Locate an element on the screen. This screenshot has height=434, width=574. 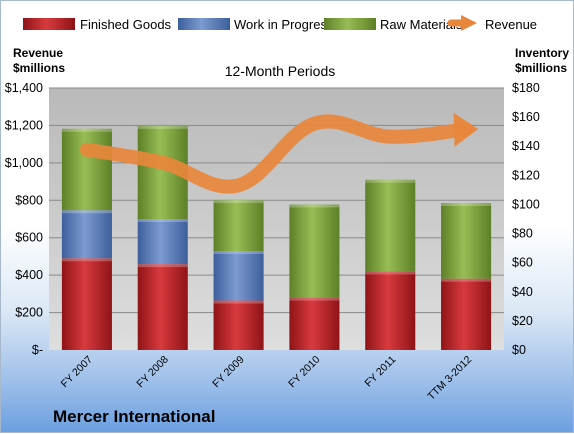
revenue-line is located at coordinates (279, 153).